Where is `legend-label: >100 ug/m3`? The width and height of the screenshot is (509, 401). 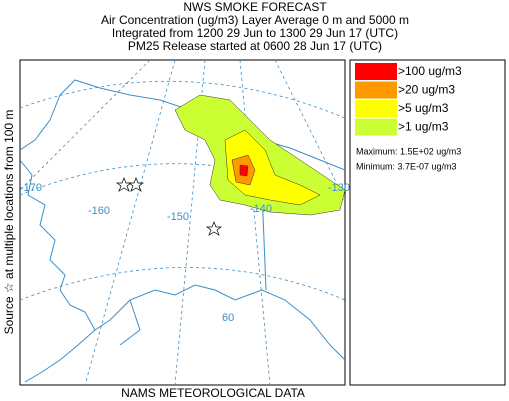
legend-label: >100 ug/m3 is located at coordinates (430, 71).